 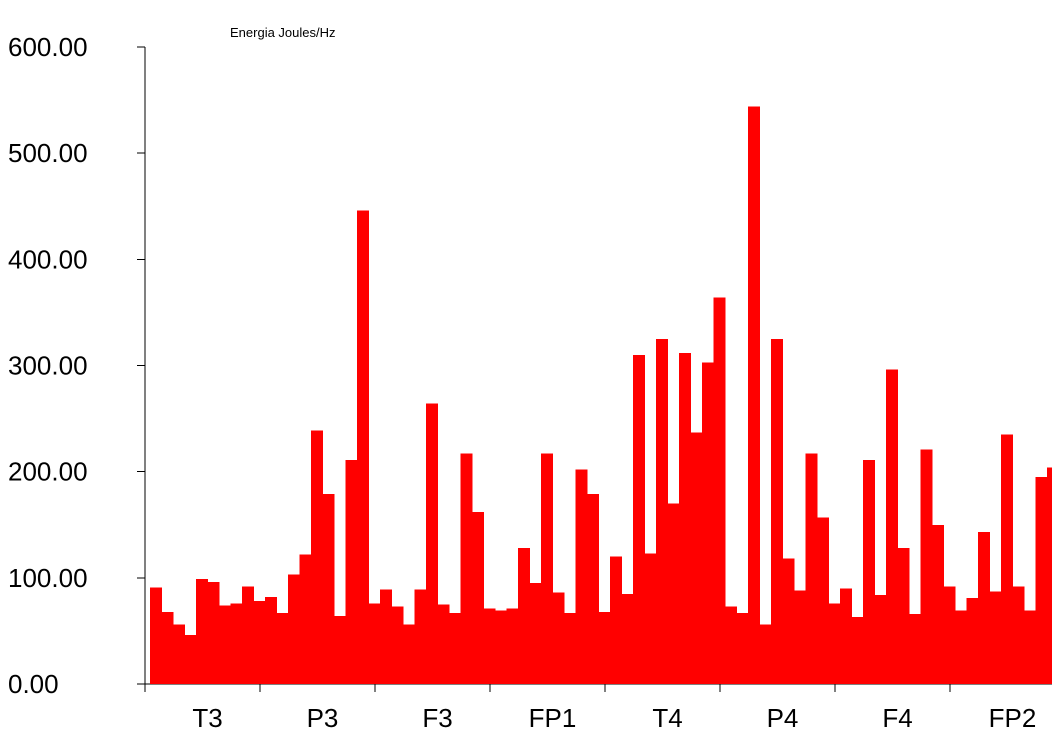 I want to click on y-axis: 0.00 100.00 200.00 300.00 400.00 500.00 600.00, so click(x=77, y=365).